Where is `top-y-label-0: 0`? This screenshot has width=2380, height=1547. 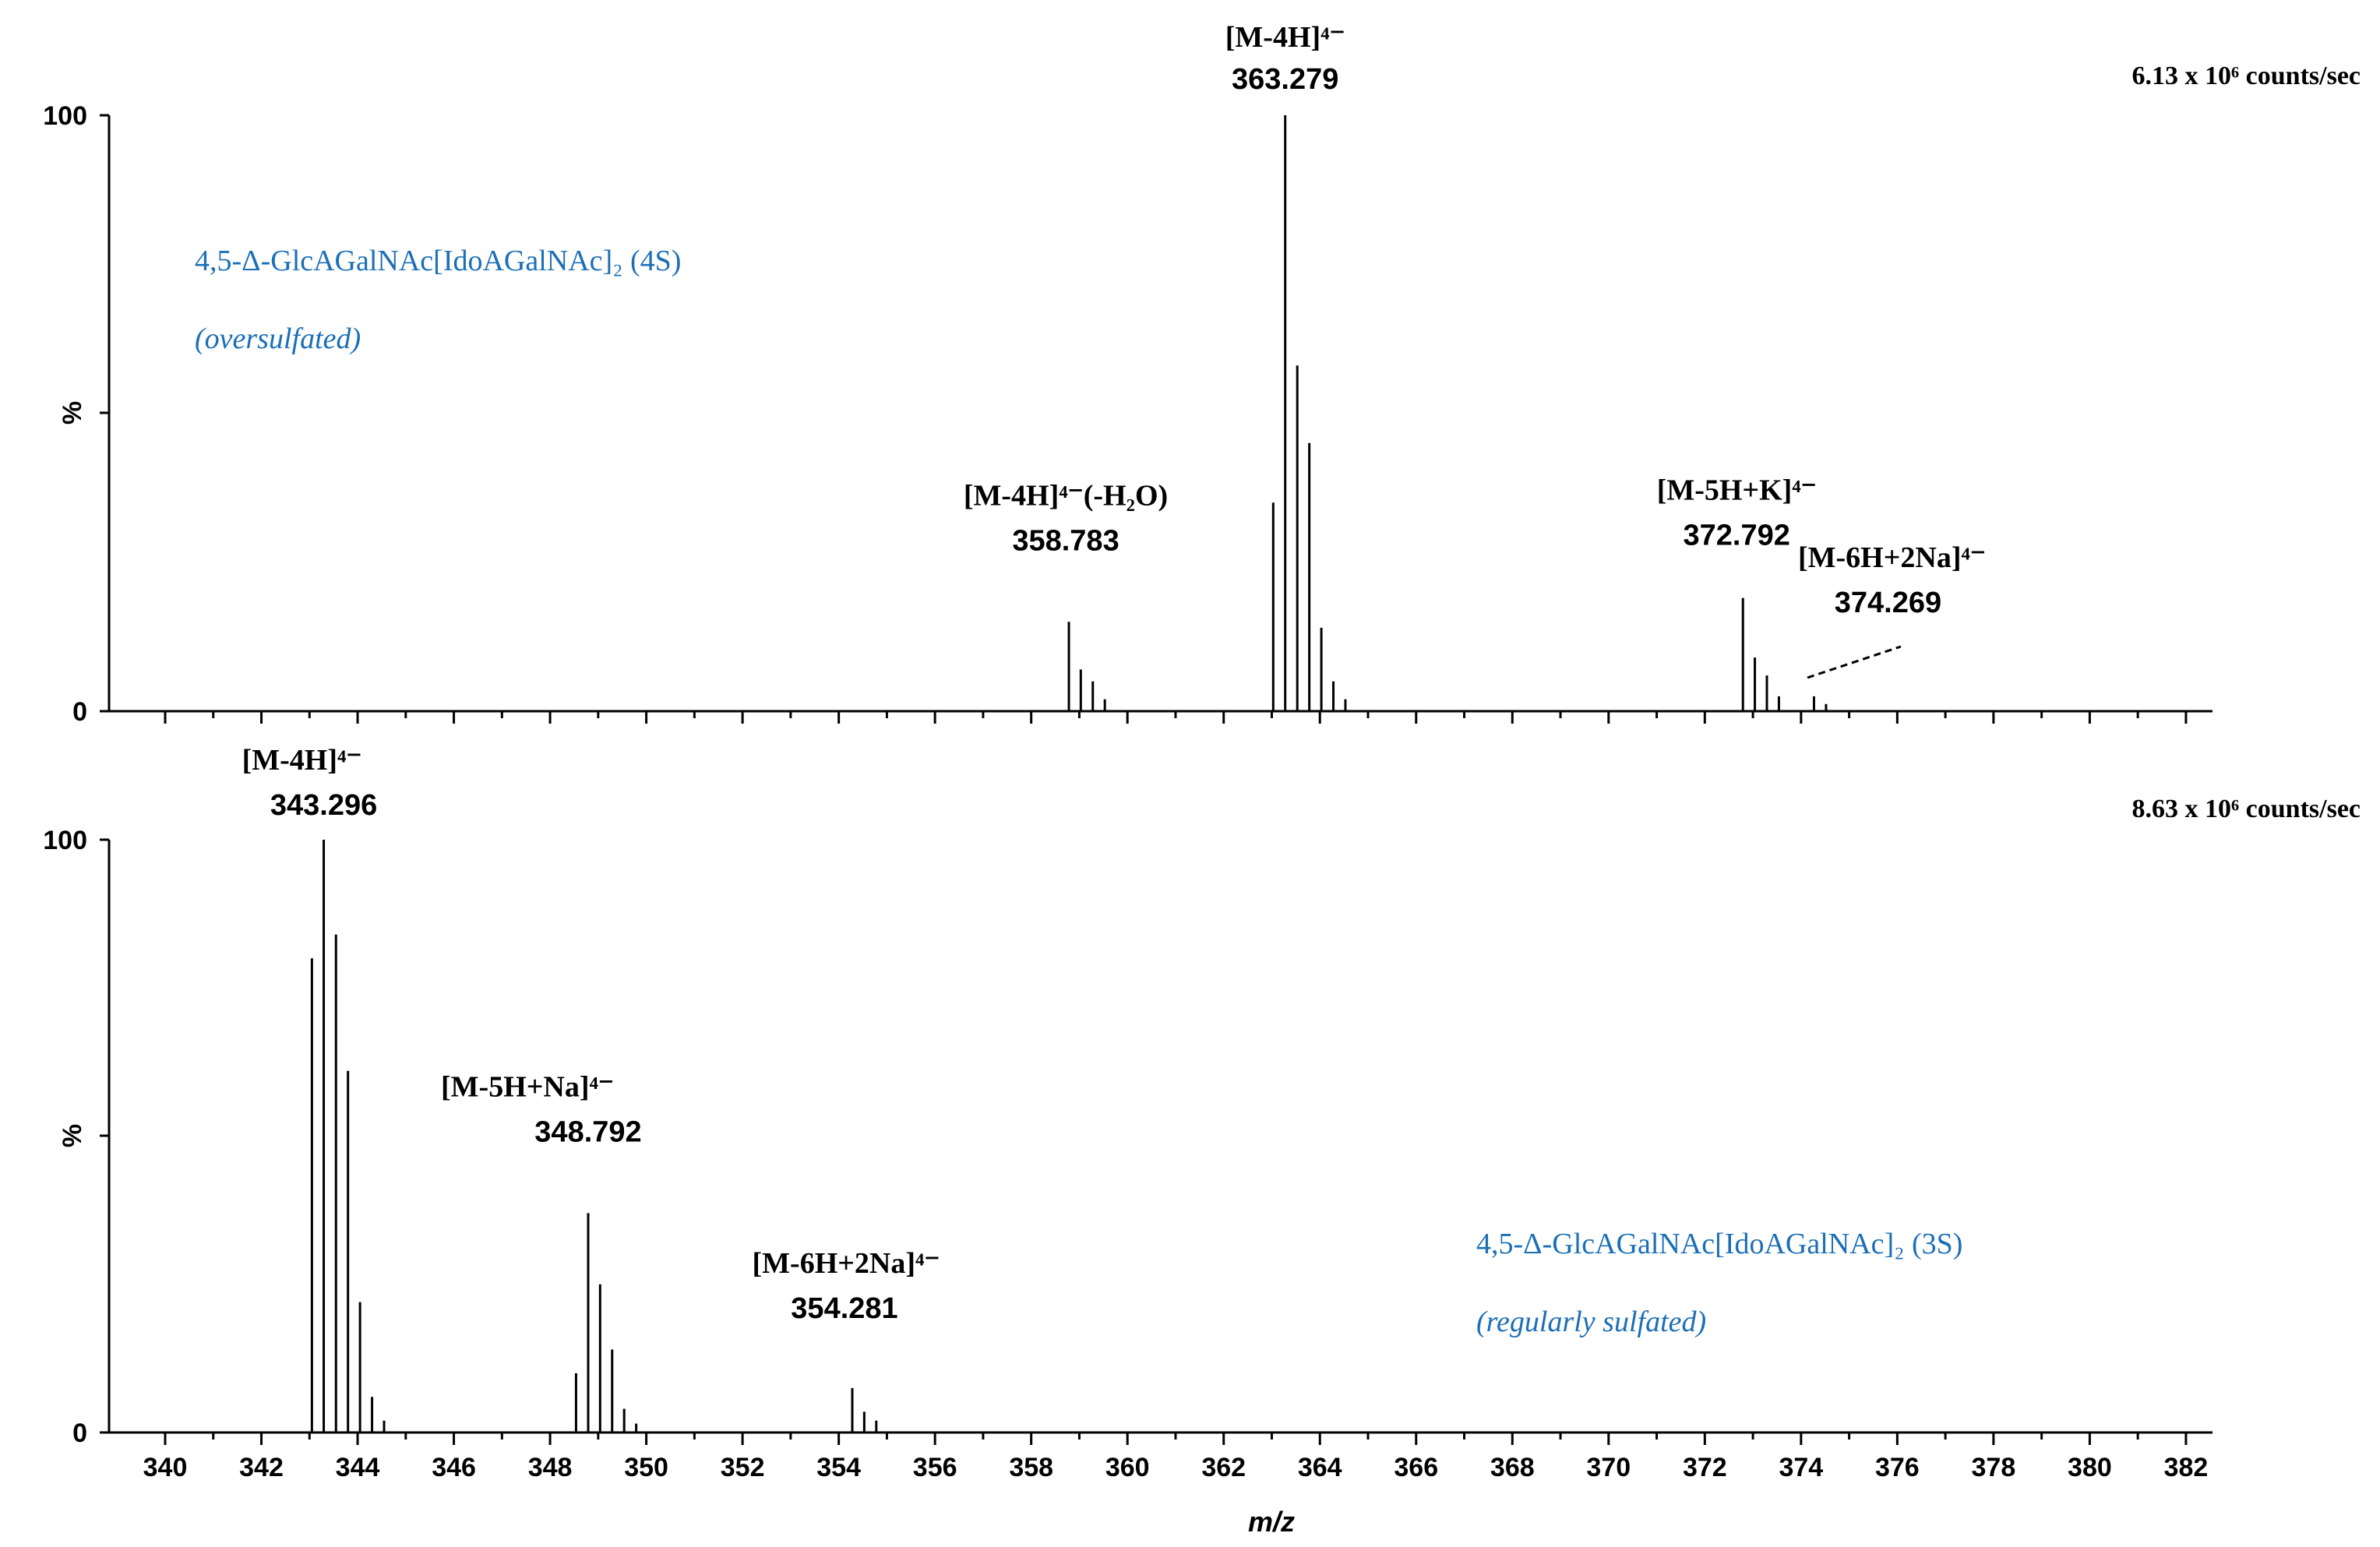 top-y-label-0: 0 is located at coordinates (79, 712).